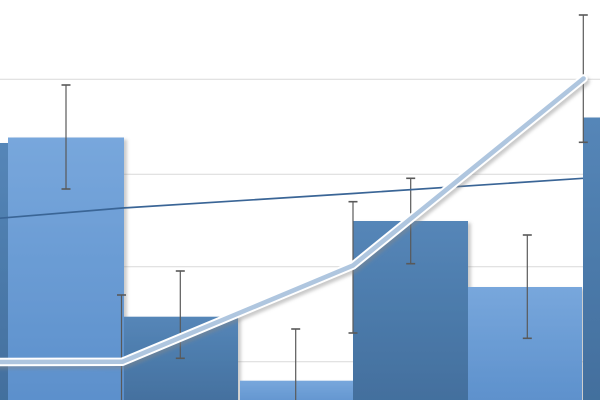  What do you see at coordinates (292, 198) in the screenshot?
I see `thin-dark-line-series` at bounding box center [292, 198].